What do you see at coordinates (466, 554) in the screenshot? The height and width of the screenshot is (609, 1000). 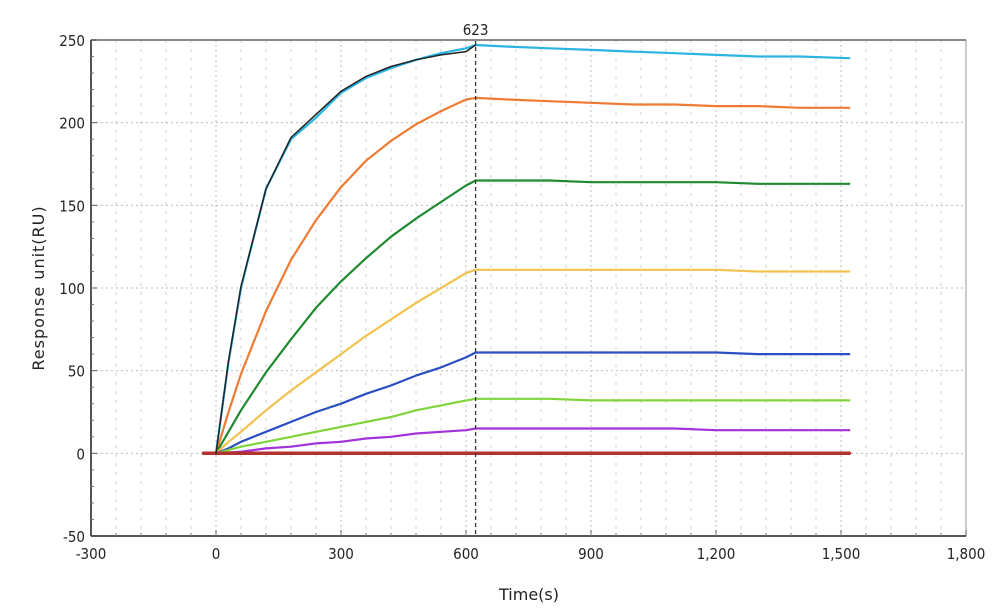 I see `x-tick-label: 600` at bounding box center [466, 554].